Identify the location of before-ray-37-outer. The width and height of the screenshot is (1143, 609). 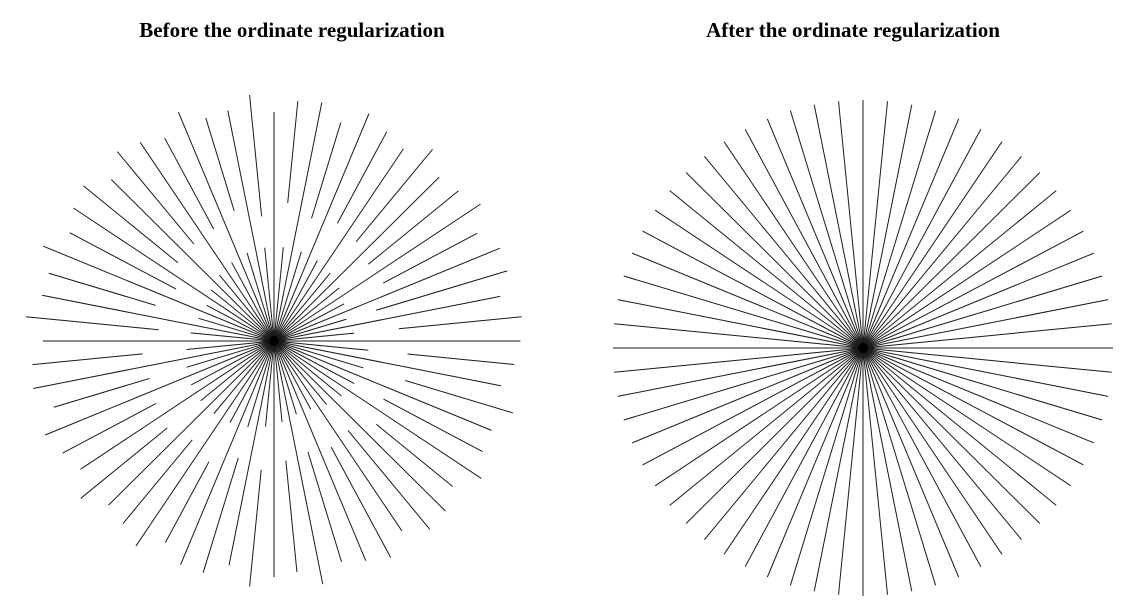
(123, 261).